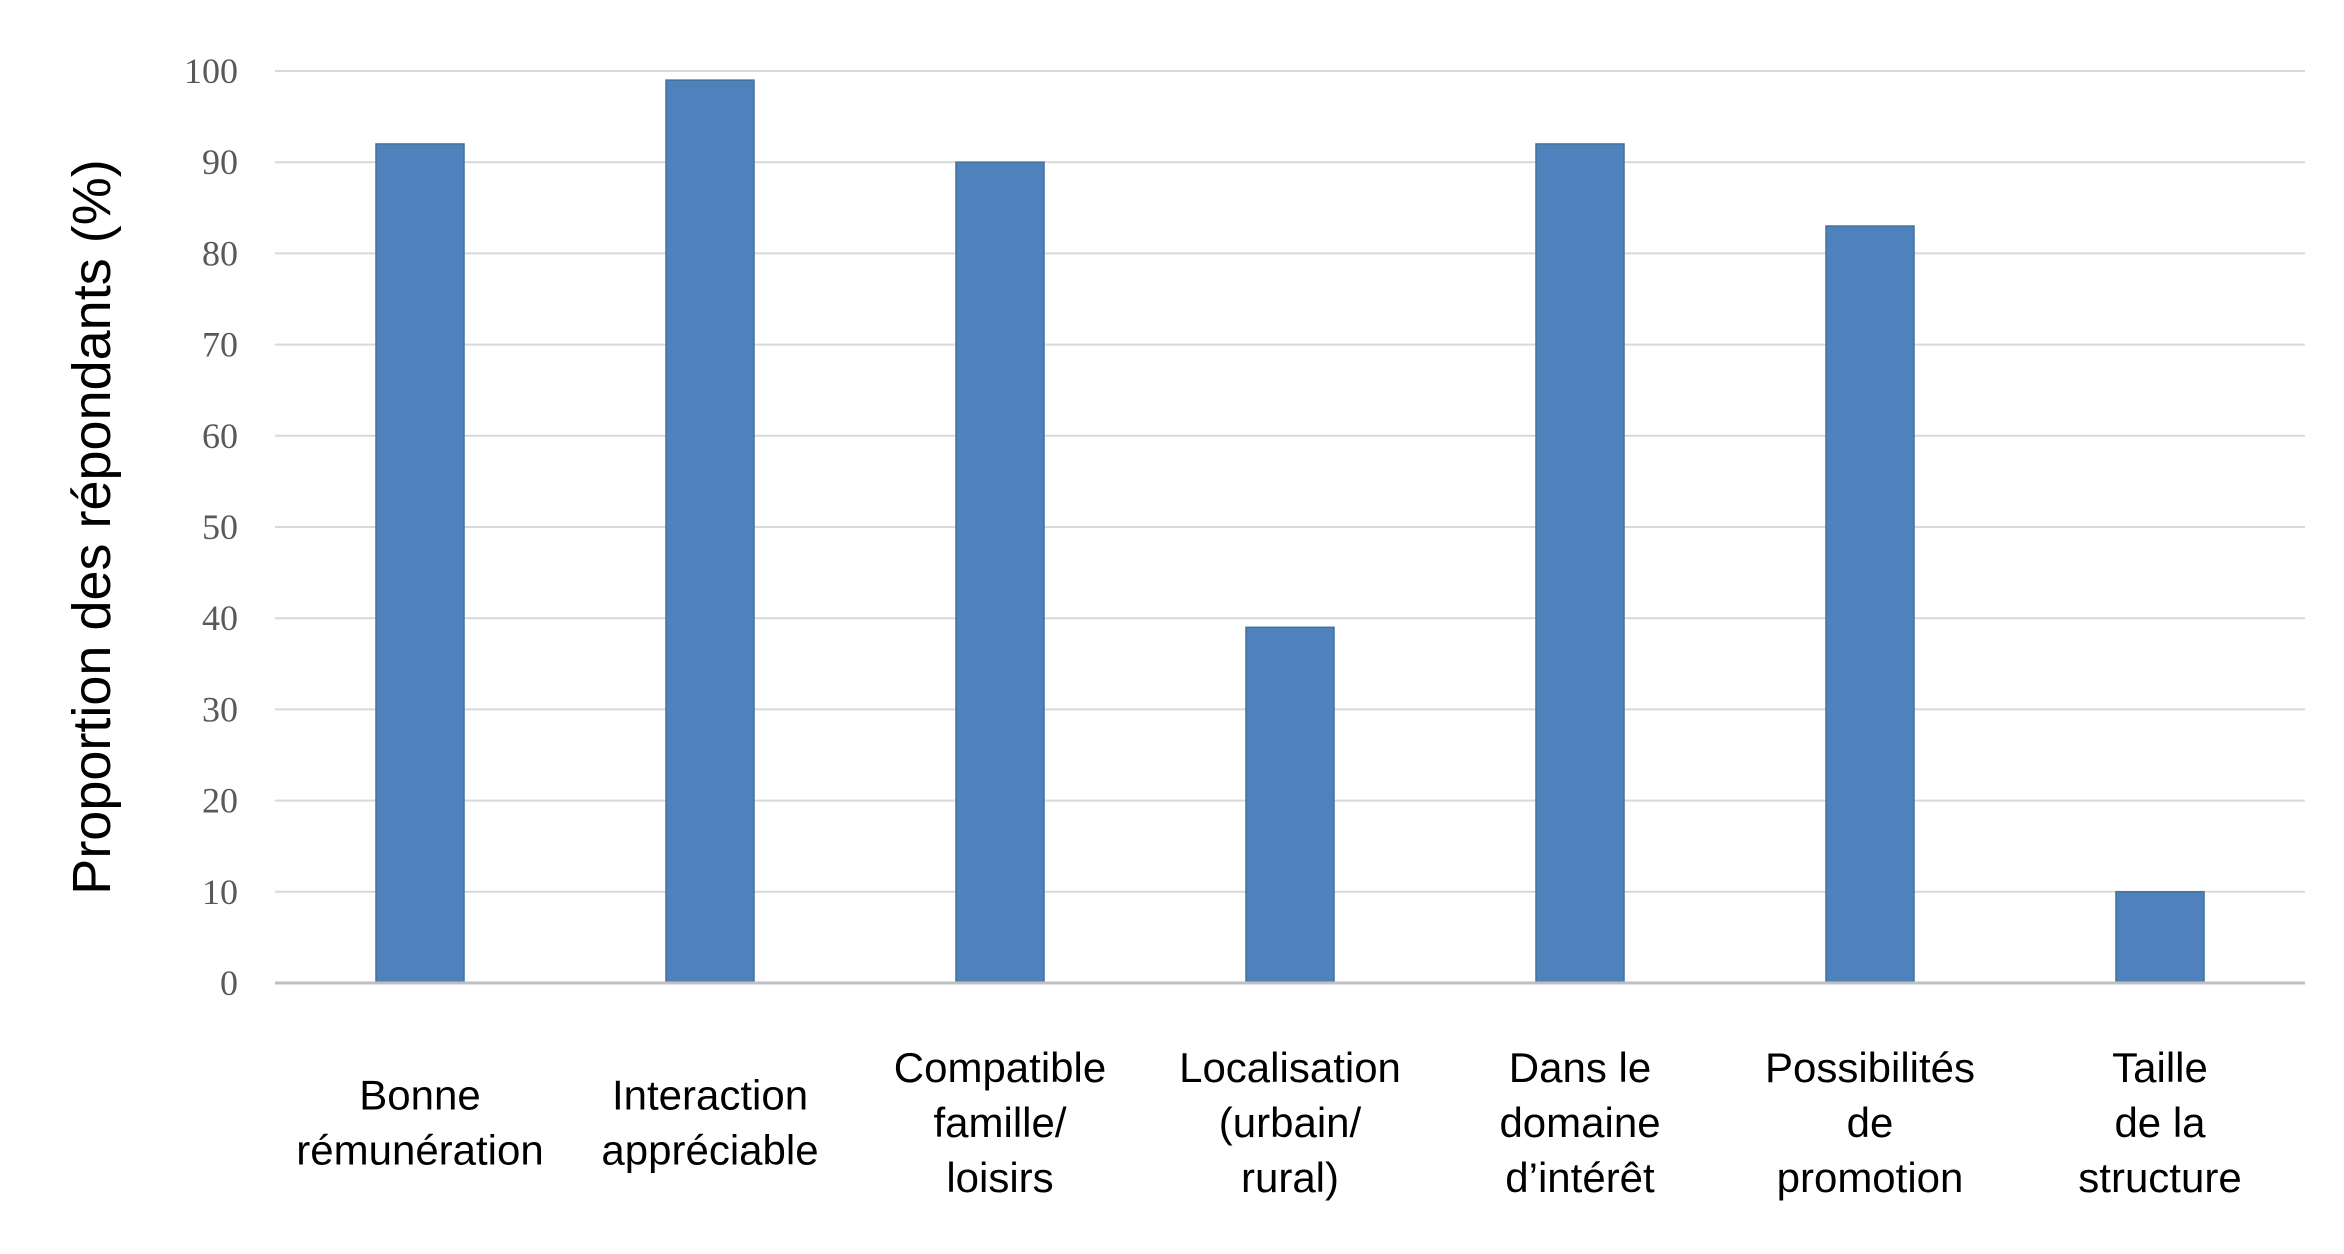 Image resolution: width=2344 pixels, height=1254 pixels. What do you see at coordinates (710, 1095) in the screenshot?
I see `x-category-label-line: Interaction` at bounding box center [710, 1095].